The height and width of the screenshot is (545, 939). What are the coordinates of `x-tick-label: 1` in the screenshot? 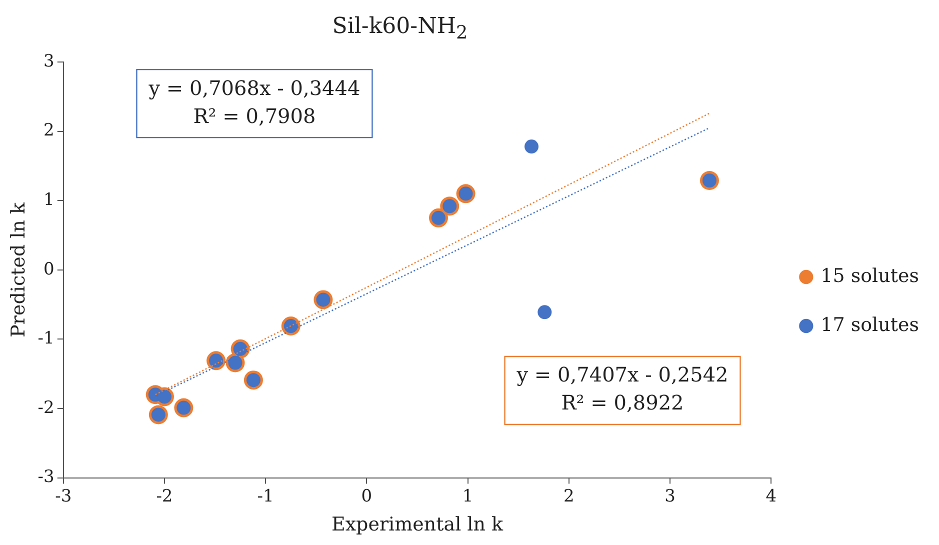 It's located at (468, 496).